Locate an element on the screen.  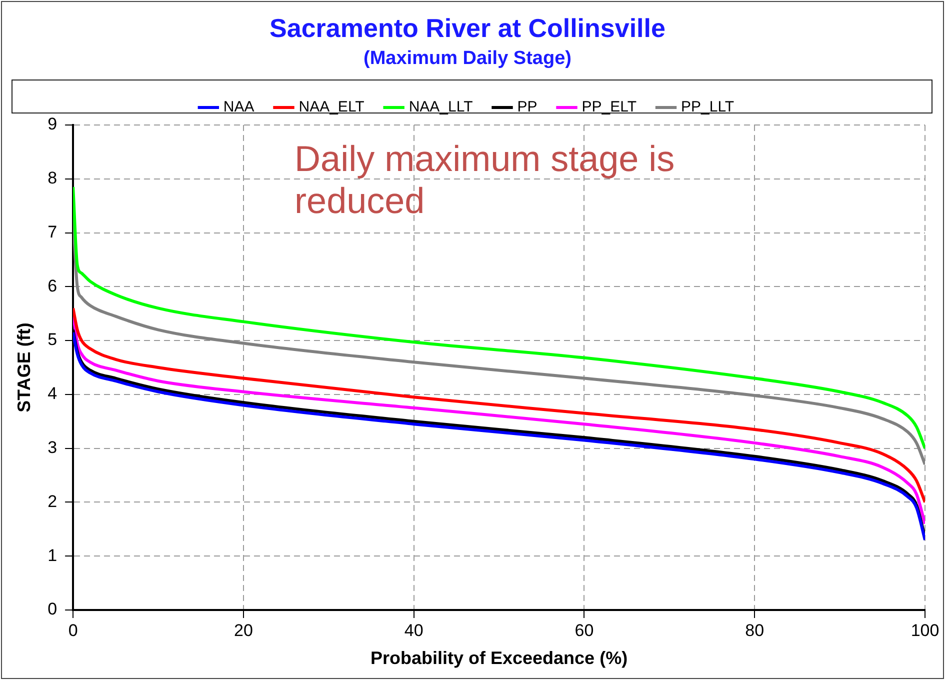
legend-label: NAA_LLT is located at coordinates (440, 107).